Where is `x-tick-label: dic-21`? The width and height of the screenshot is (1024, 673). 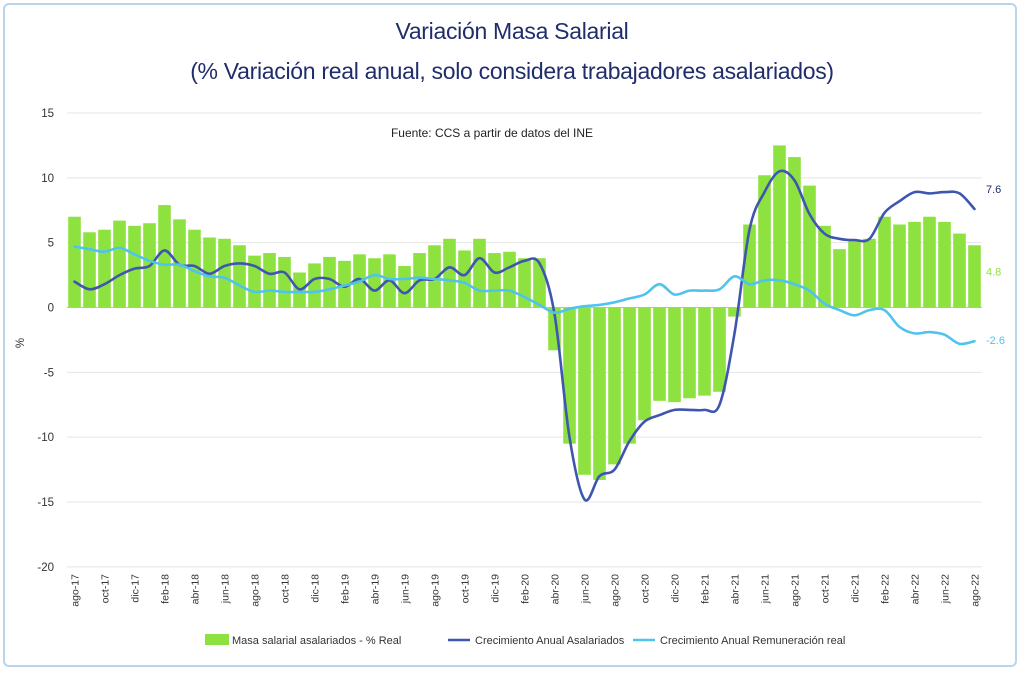 x-tick-label: dic-21 is located at coordinates (856, 588).